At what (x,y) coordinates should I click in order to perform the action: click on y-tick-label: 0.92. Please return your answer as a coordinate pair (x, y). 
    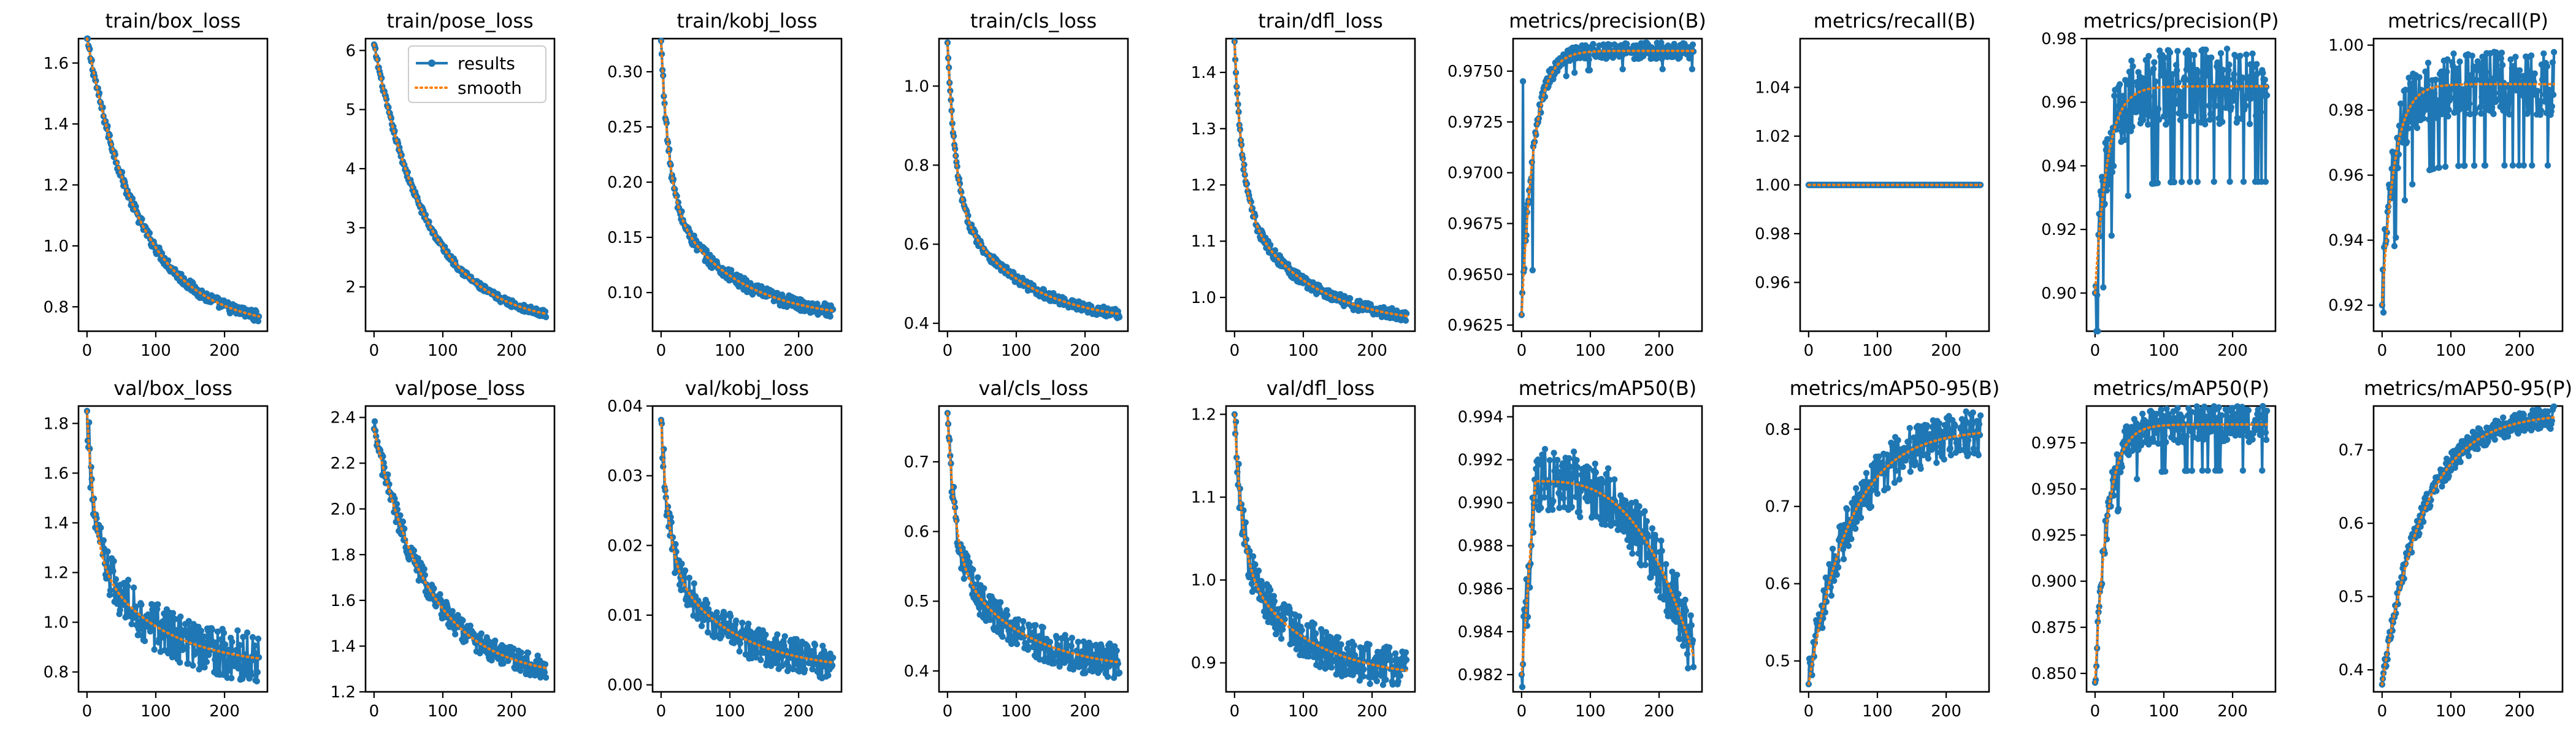
    Looking at the image, I should click on (2346, 306).